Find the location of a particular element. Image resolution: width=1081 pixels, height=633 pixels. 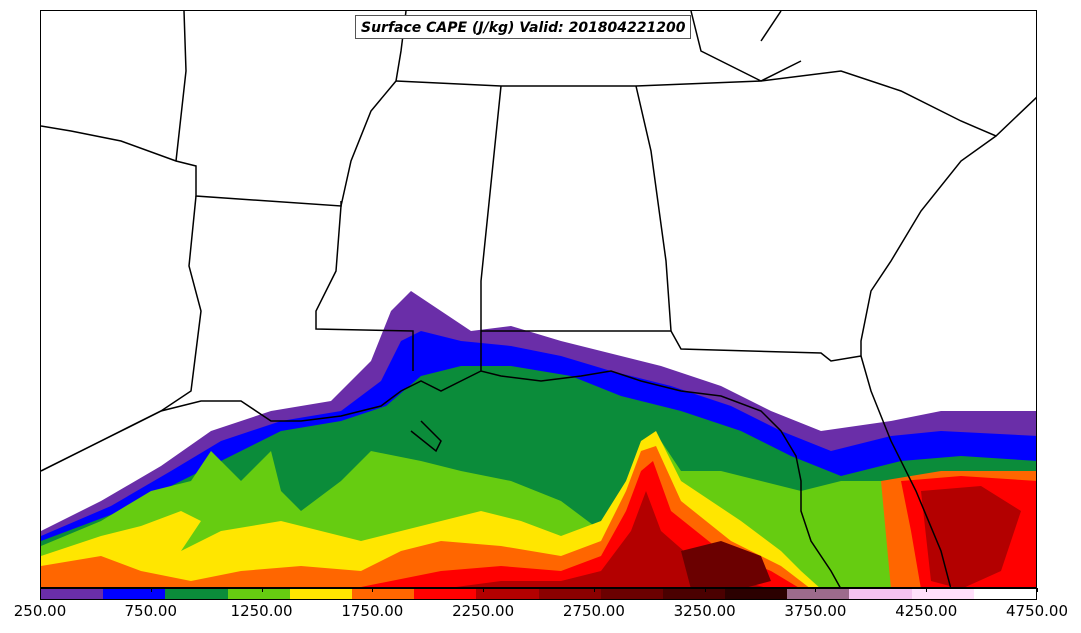

colorbar-tick-label: 4750.00 is located at coordinates (1037, 611).